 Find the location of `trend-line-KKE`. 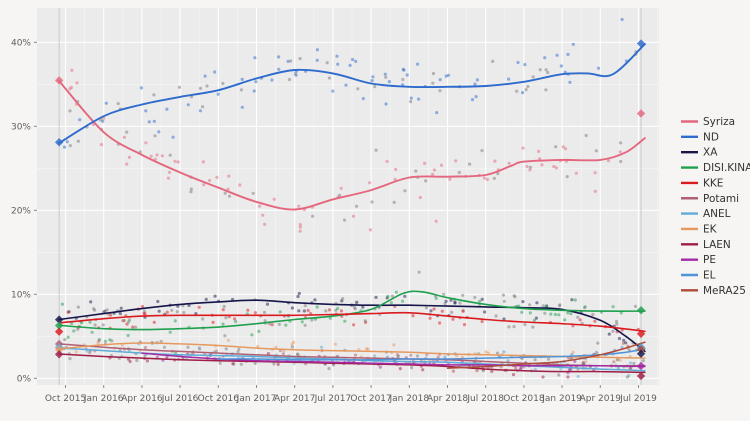

trend-line-KKE is located at coordinates (352, 322).